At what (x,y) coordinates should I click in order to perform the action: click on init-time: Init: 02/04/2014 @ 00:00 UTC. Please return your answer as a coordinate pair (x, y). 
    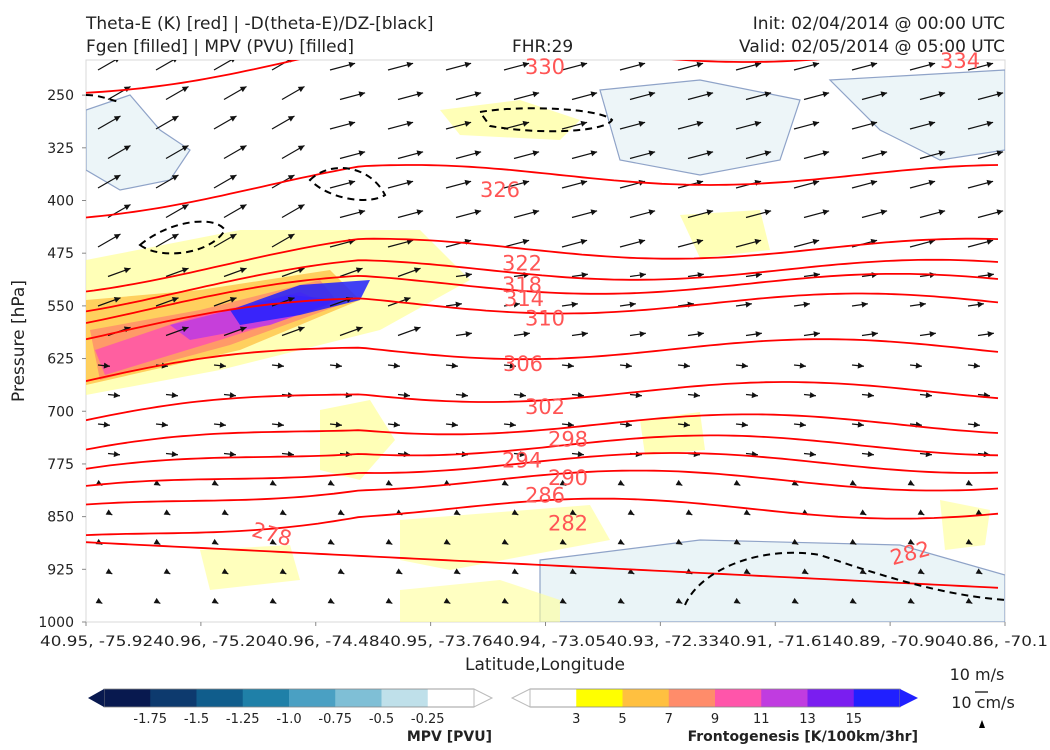
    Looking at the image, I should click on (878, 24).